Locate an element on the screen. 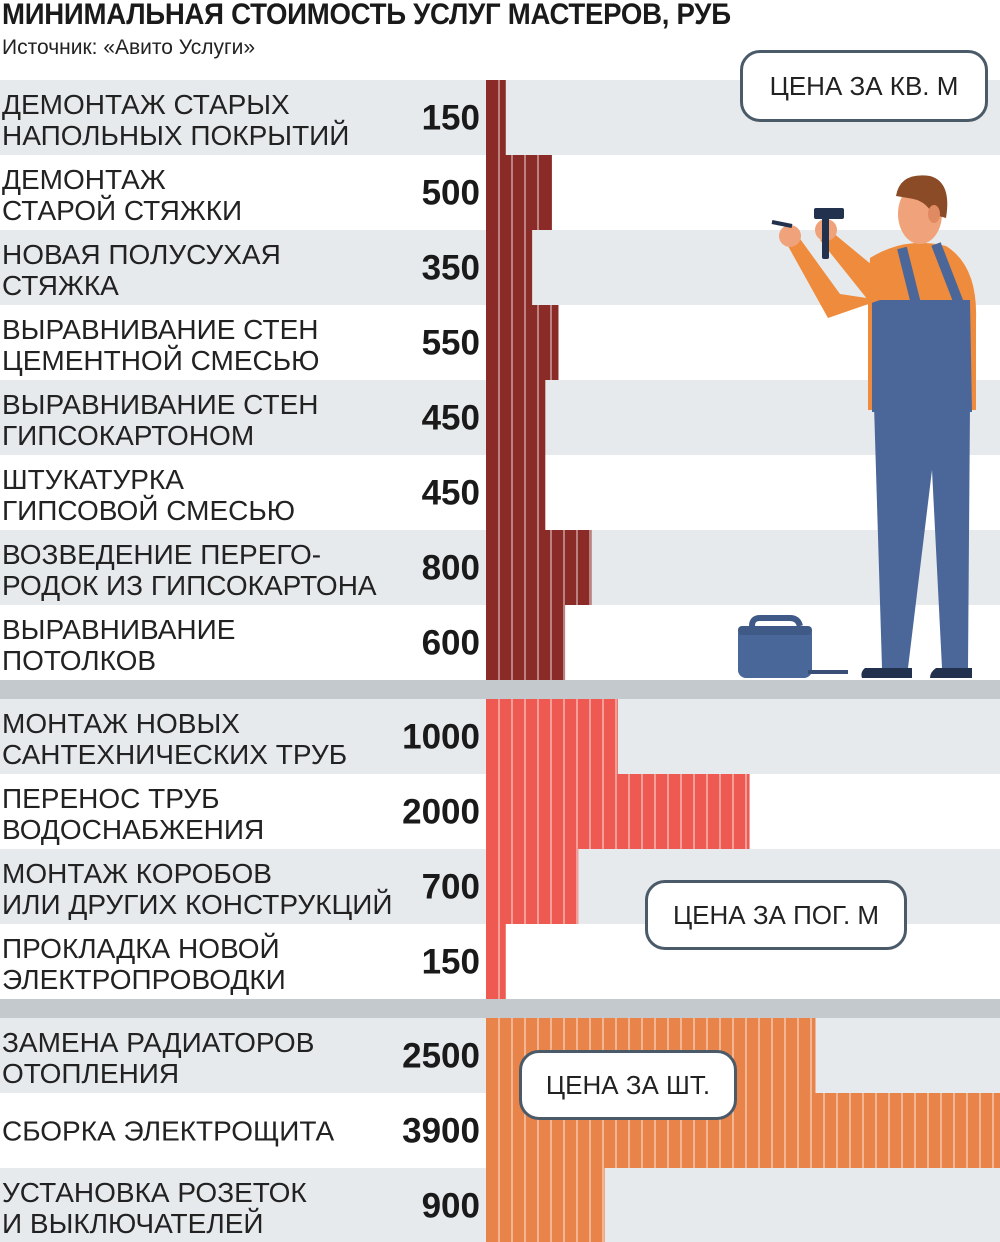 This screenshot has width=1000, height=1242. category-label: ДЕМОНТАЖ СТАРЫХ is located at coordinates (146, 104).